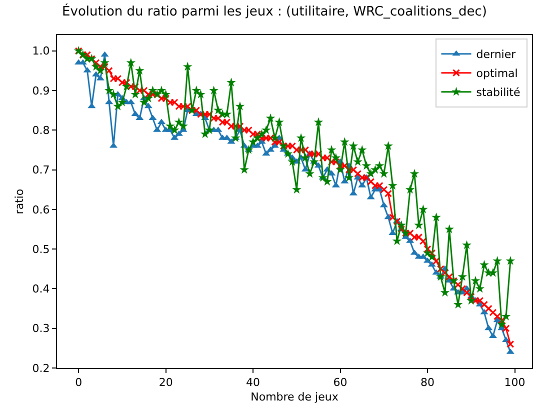 The width and height of the screenshot is (549, 416). What do you see at coordinates (497, 73) in the screenshot?
I see `legend-label: optimal` at bounding box center [497, 73].